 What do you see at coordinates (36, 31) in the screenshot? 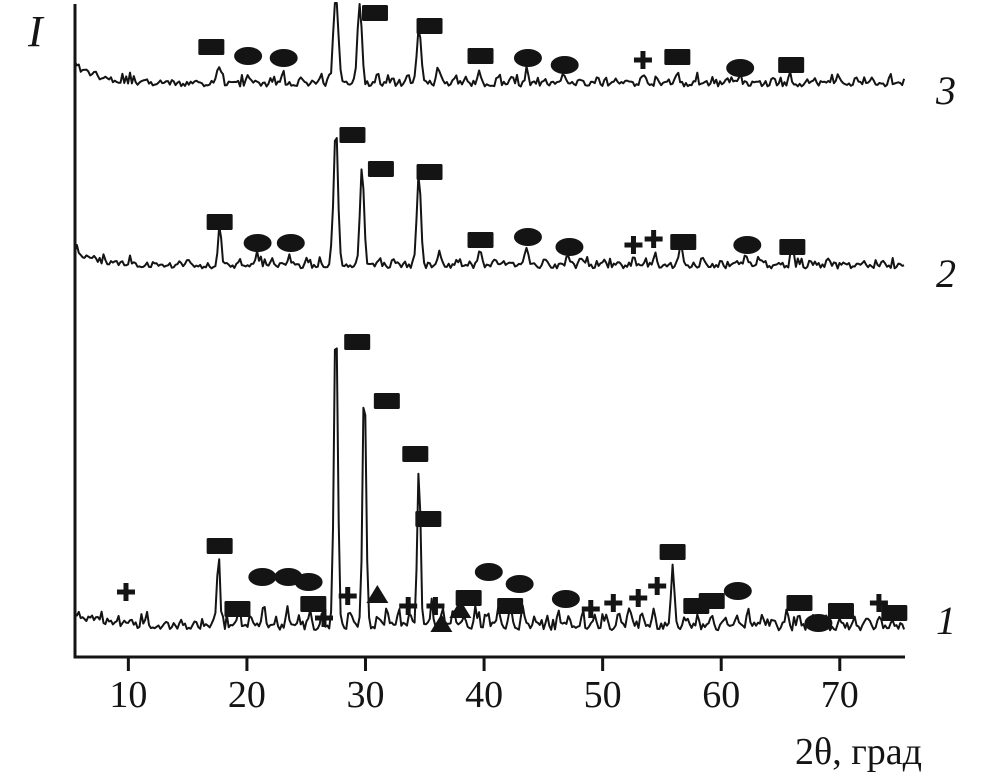
I see `y-axis-label: I` at bounding box center [36, 31].